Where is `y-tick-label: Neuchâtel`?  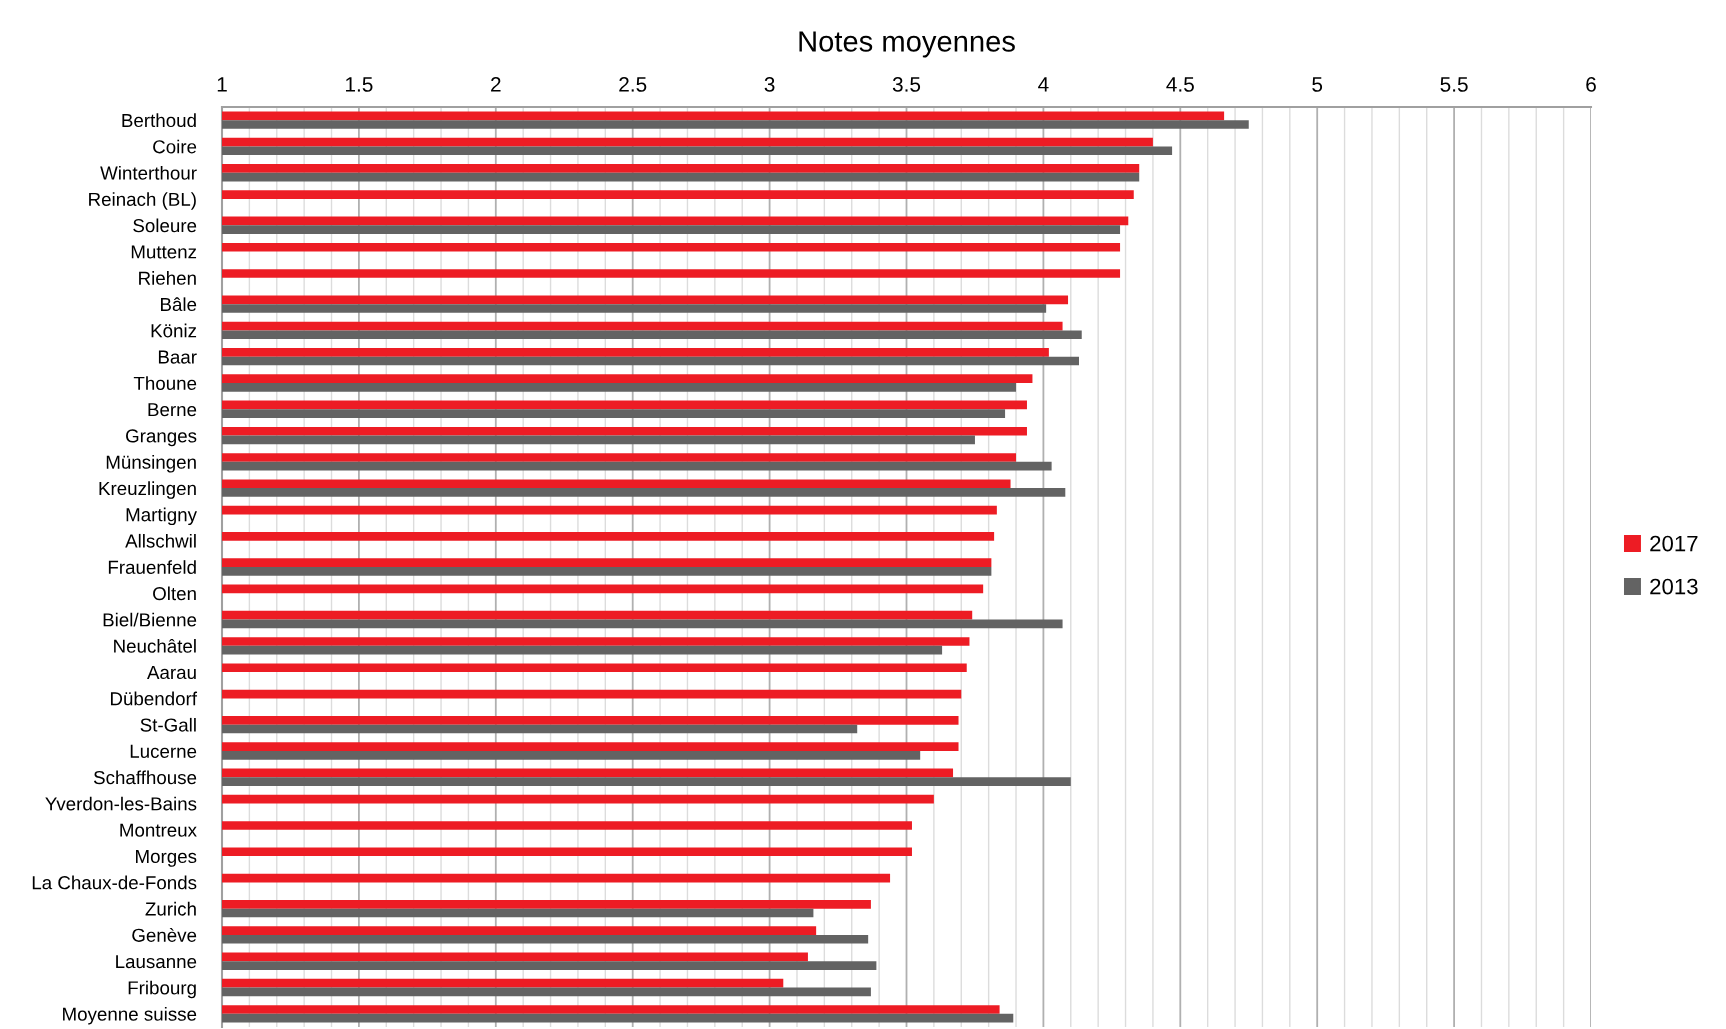 y-tick-label: Neuchâtel is located at coordinates (155, 645).